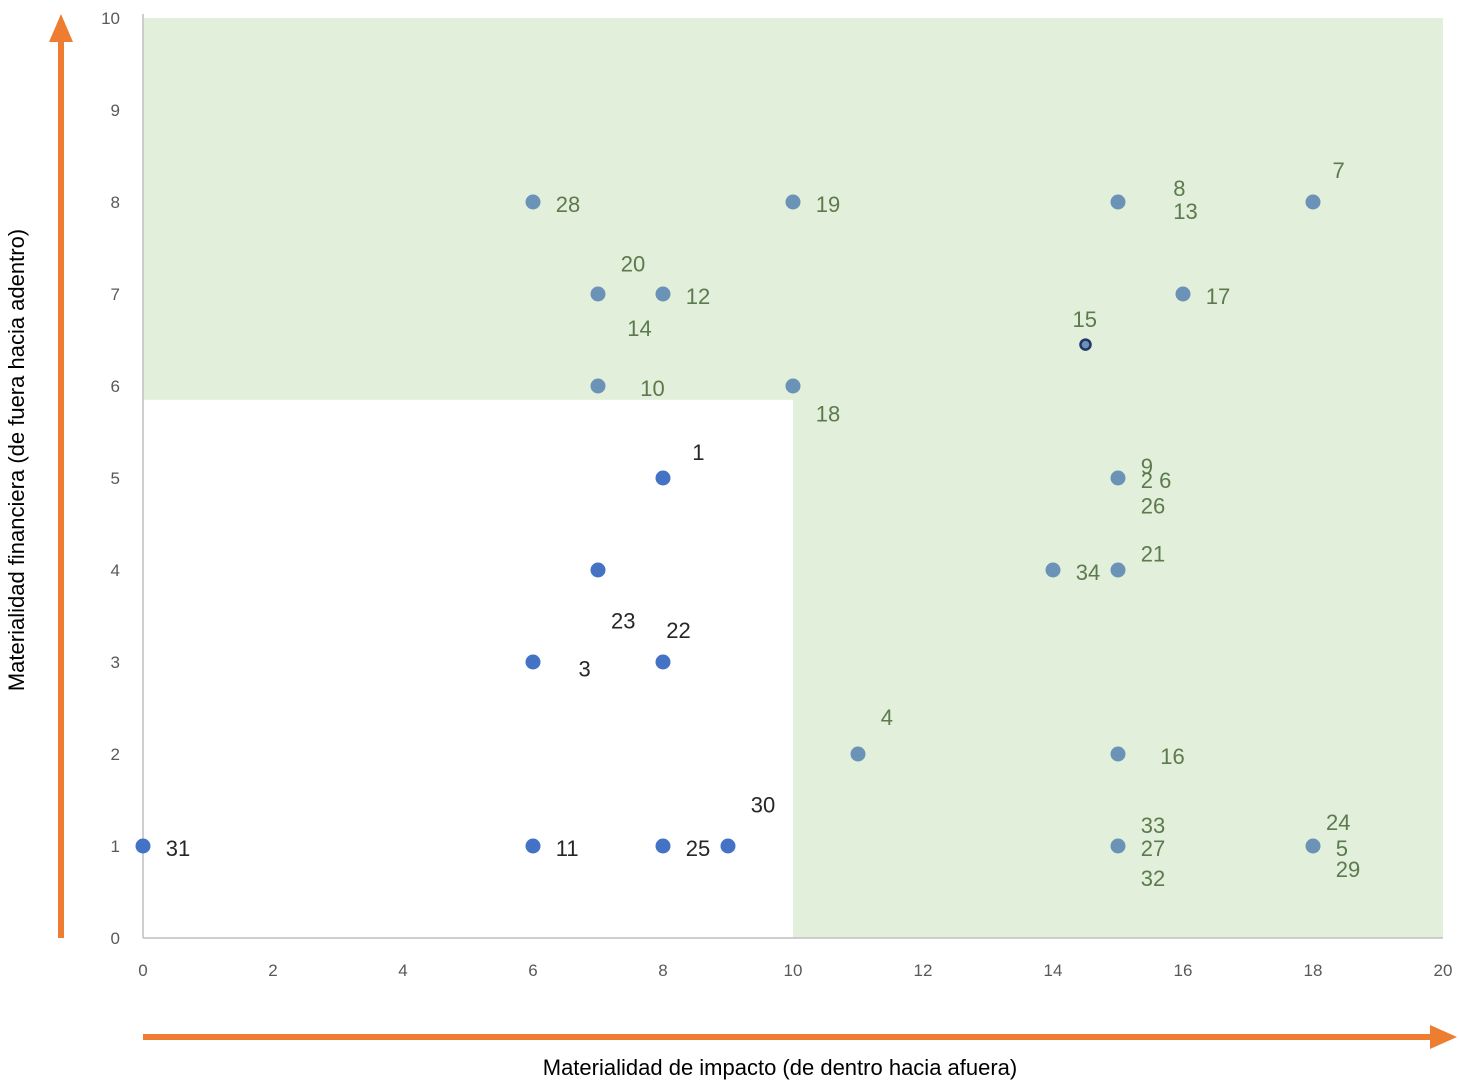 This screenshot has height=1083, width=1459. Describe the element at coordinates (1153, 506) in the screenshot. I see `point-label: 26` at that location.